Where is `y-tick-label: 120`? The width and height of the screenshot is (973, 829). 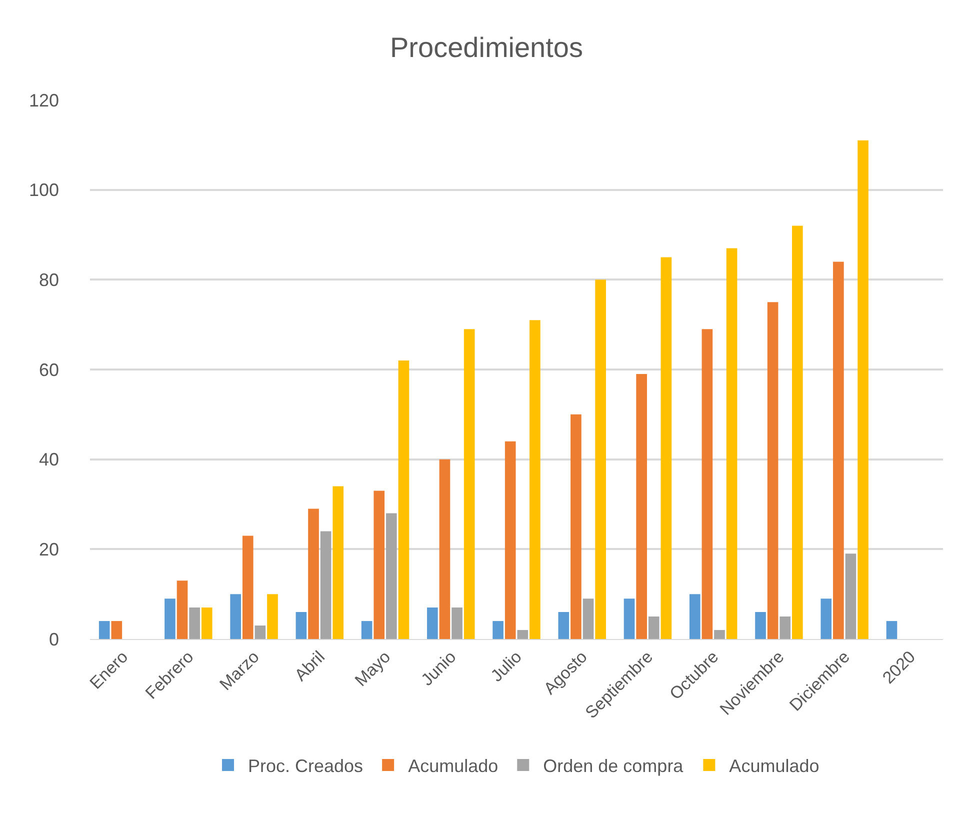 y-tick-label: 120 is located at coordinates (43, 100).